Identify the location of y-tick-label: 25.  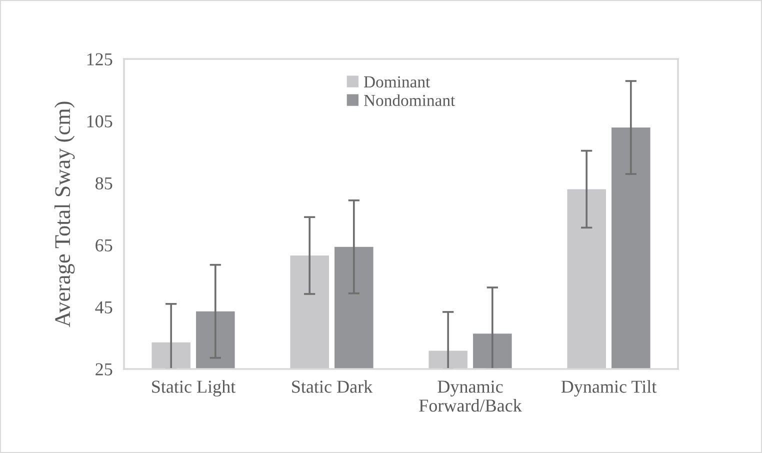
(104, 369).